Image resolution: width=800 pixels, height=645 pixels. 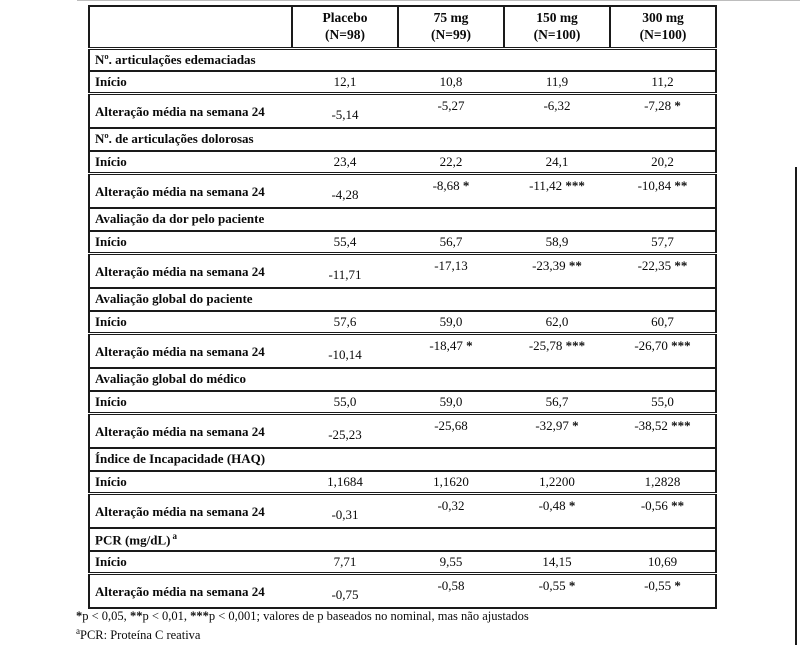 I want to click on change-value-cell: -32,97 *, so click(x=557, y=430).